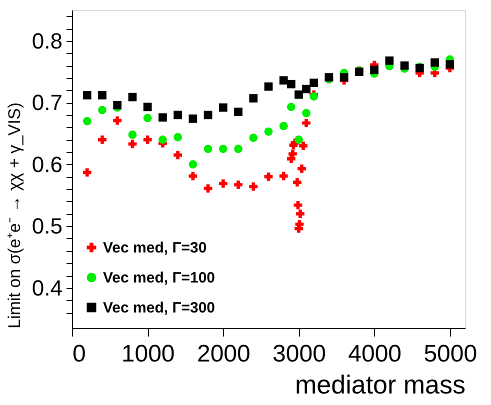 This screenshot has width=491, height=405. Describe the element at coordinates (47, 103) in the screenshot. I see `y-tick-label: 0.7` at that location.